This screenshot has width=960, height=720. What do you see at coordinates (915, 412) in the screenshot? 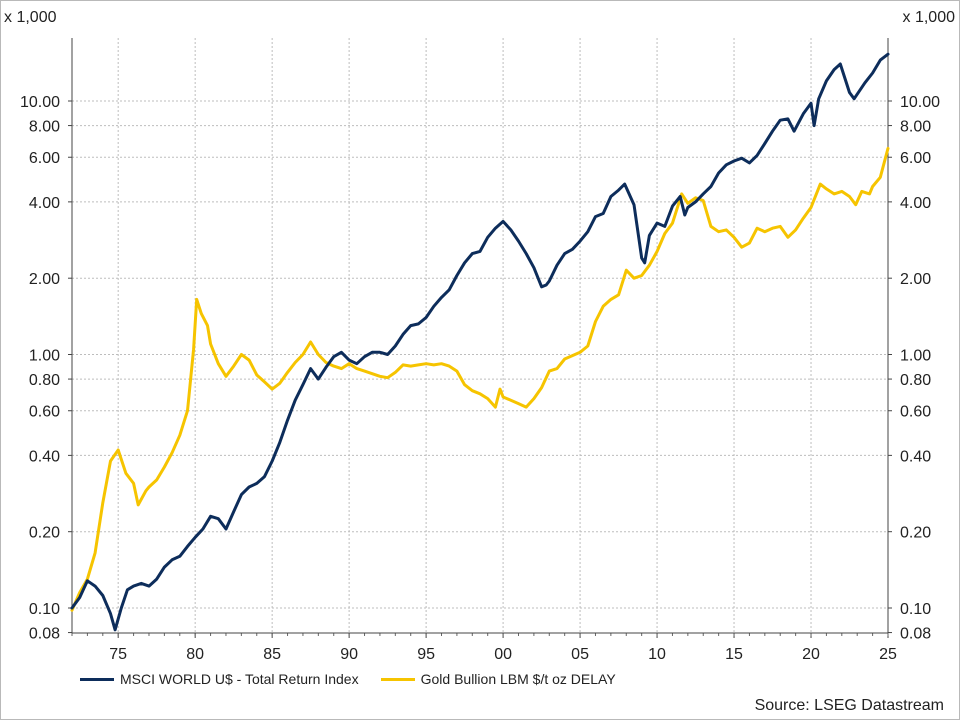
I see `y-tick-label-right: 0.60` at bounding box center [915, 412].